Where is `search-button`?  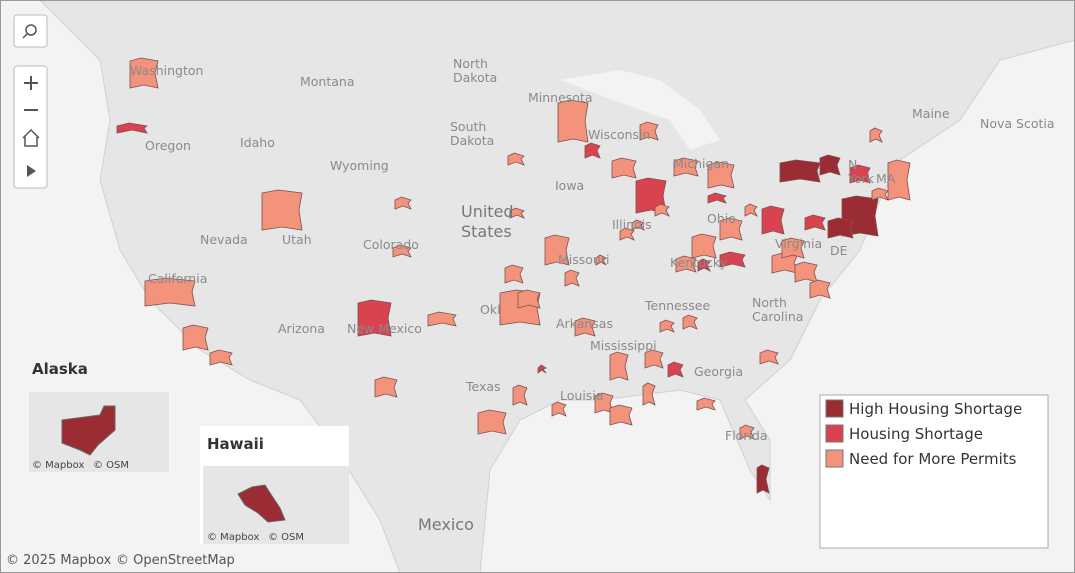 search-button is located at coordinates (30, 31).